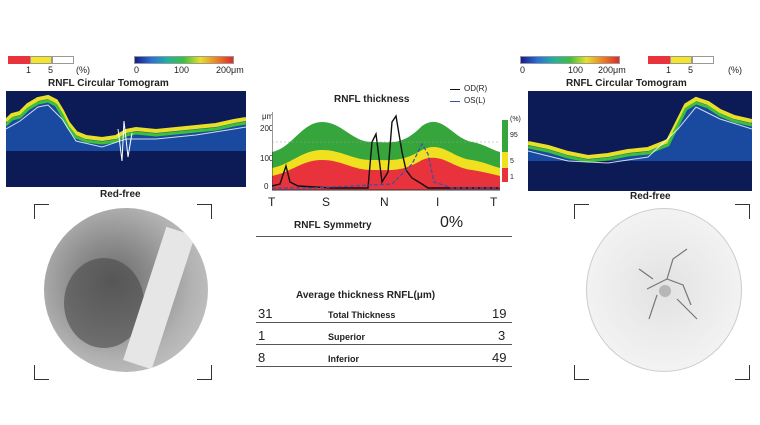 The width and height of the screenshot is (760, 425). I want to click on right-thk-tick-100: 100, so click(576, 70).